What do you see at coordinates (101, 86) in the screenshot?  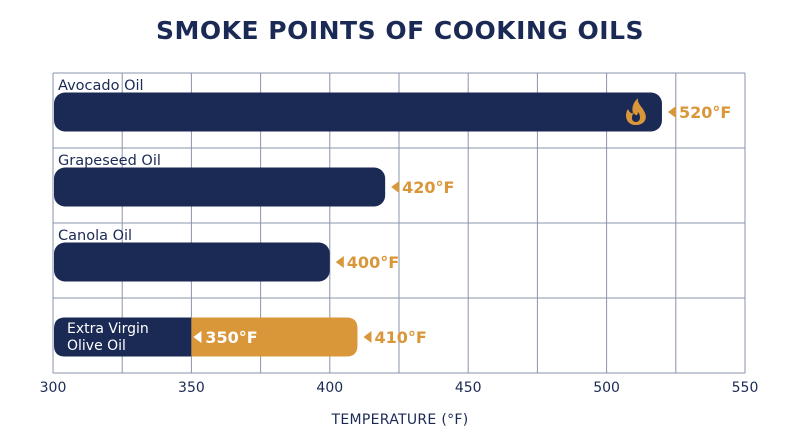 I see `category-label: Avocado Oil` at bounding box center [101, 86].